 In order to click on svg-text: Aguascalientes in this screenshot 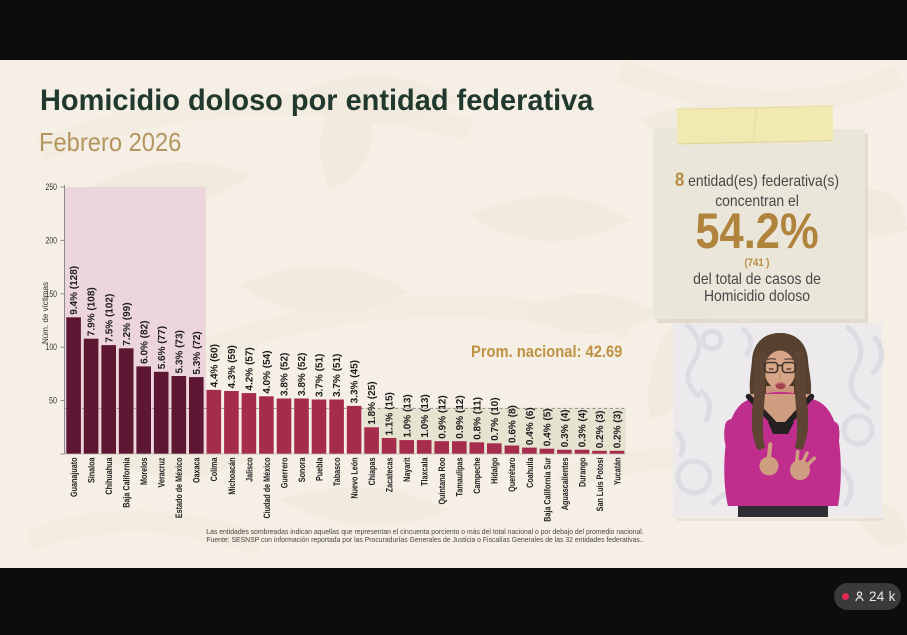, I will do `click(565, 483)`.